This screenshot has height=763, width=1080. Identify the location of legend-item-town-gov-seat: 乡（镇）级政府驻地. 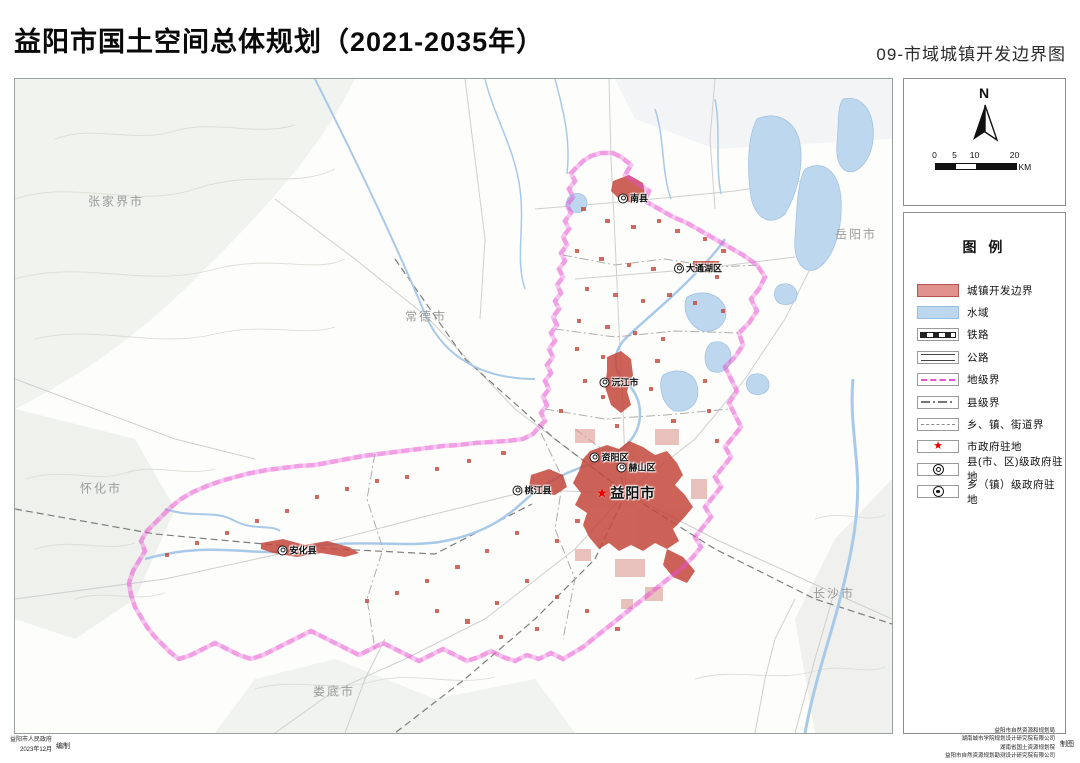
(984, 492).